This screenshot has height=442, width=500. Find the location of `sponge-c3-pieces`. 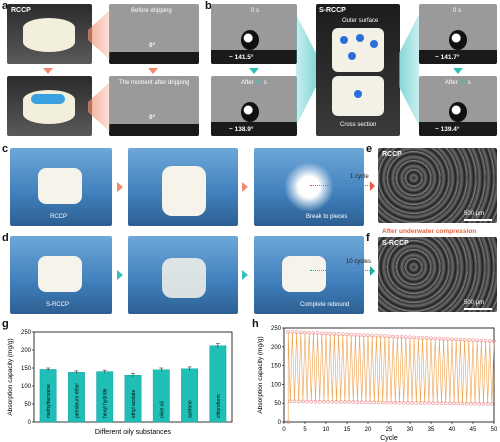

sponge-c3-pieces is located at coordinates (309, 187).